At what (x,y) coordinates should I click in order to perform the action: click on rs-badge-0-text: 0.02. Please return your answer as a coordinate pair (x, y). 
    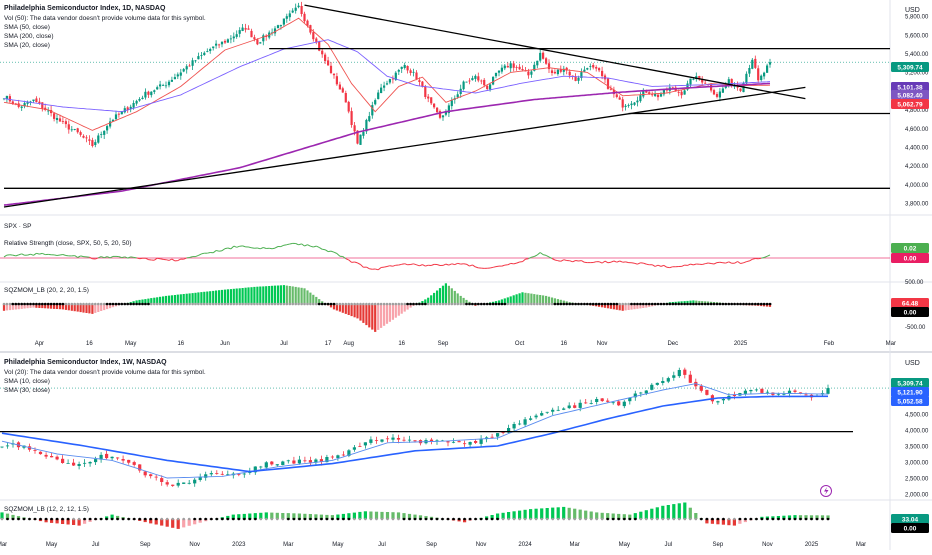
    Looking at the image, I should click on (910, 249).